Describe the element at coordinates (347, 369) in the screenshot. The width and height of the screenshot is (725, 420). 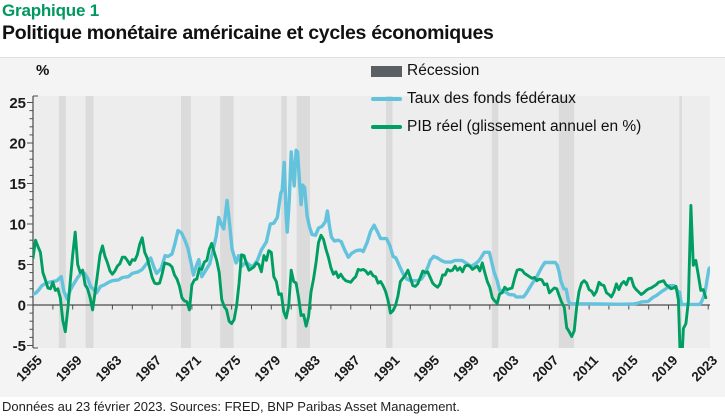
I see `svg-text: 1987` at that location.